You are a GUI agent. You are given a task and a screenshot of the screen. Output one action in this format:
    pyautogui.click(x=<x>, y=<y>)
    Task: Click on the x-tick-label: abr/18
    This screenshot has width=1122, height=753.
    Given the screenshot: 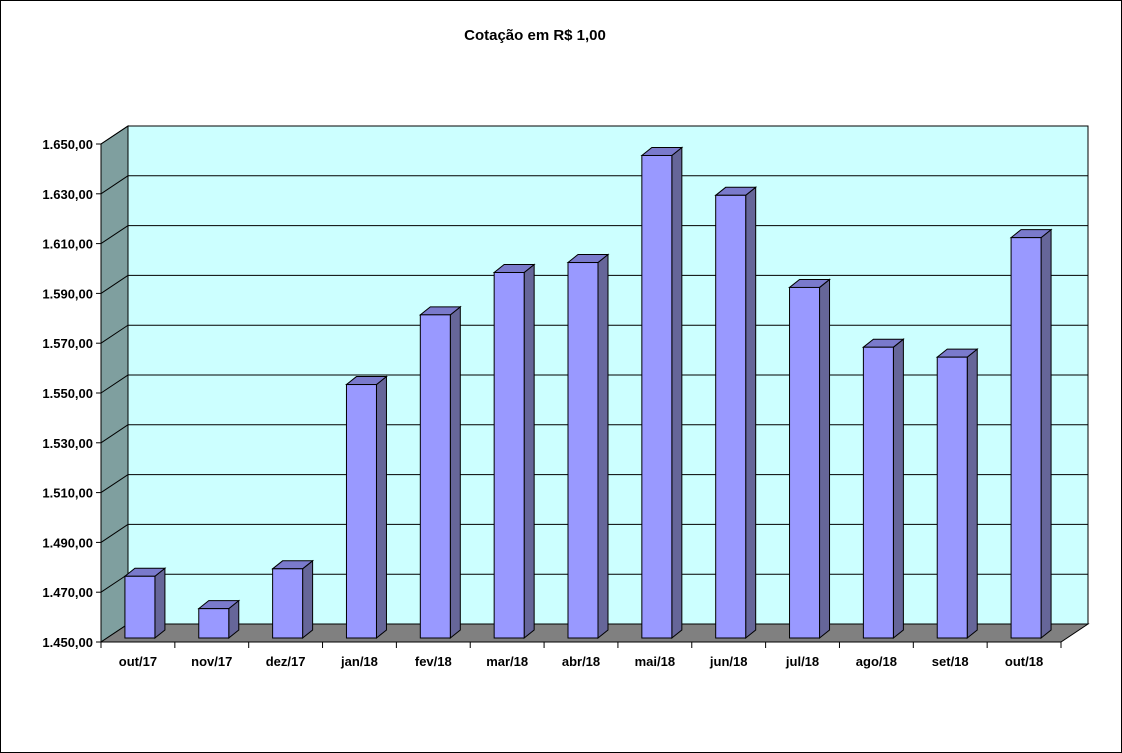 What is the action you would take?
    pyautogui.click(x=581, y=661)
    